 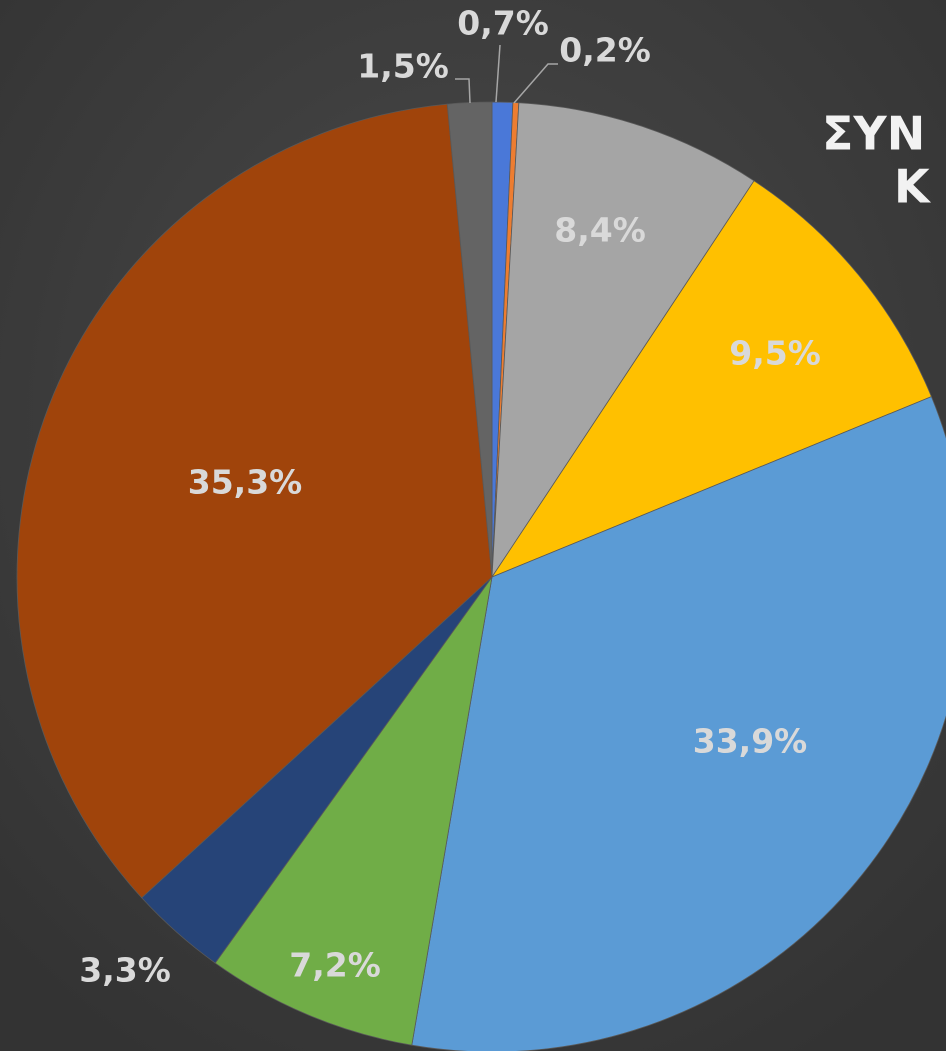 What do you see at coordinates (775, 353) in the screenshot?
I see `data-label: 9,5%` at bounding box center [775, 353].